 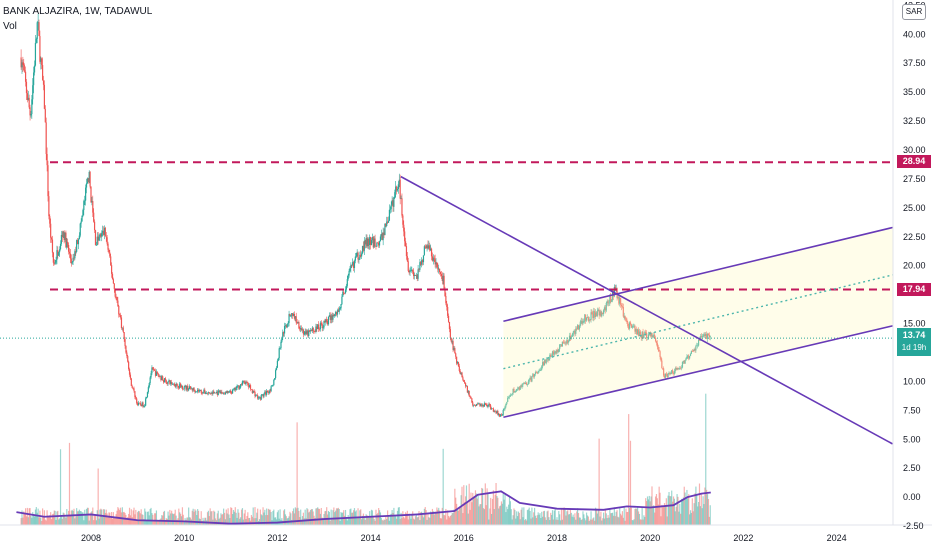 What do you see at coordinates (10, 26) in the screenshot?
I see `volume-legend-label: Vol` at bounding box center [10, 26].